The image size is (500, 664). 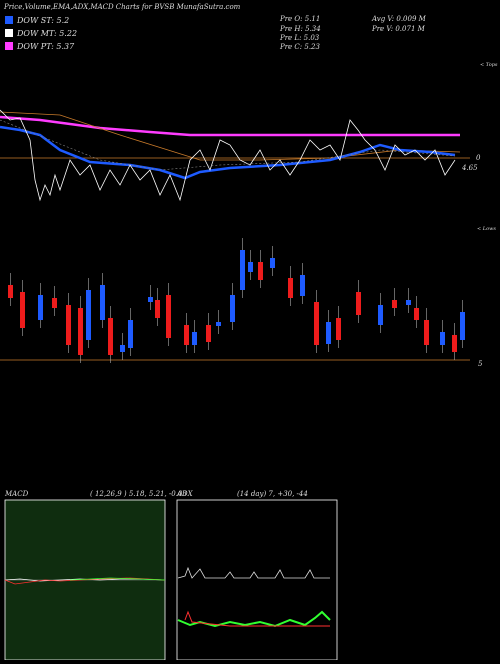 What do you see at coordinates (185, 494) in the screenshot?
I see `adx-name: ADX` at bounding box center [185, 494].